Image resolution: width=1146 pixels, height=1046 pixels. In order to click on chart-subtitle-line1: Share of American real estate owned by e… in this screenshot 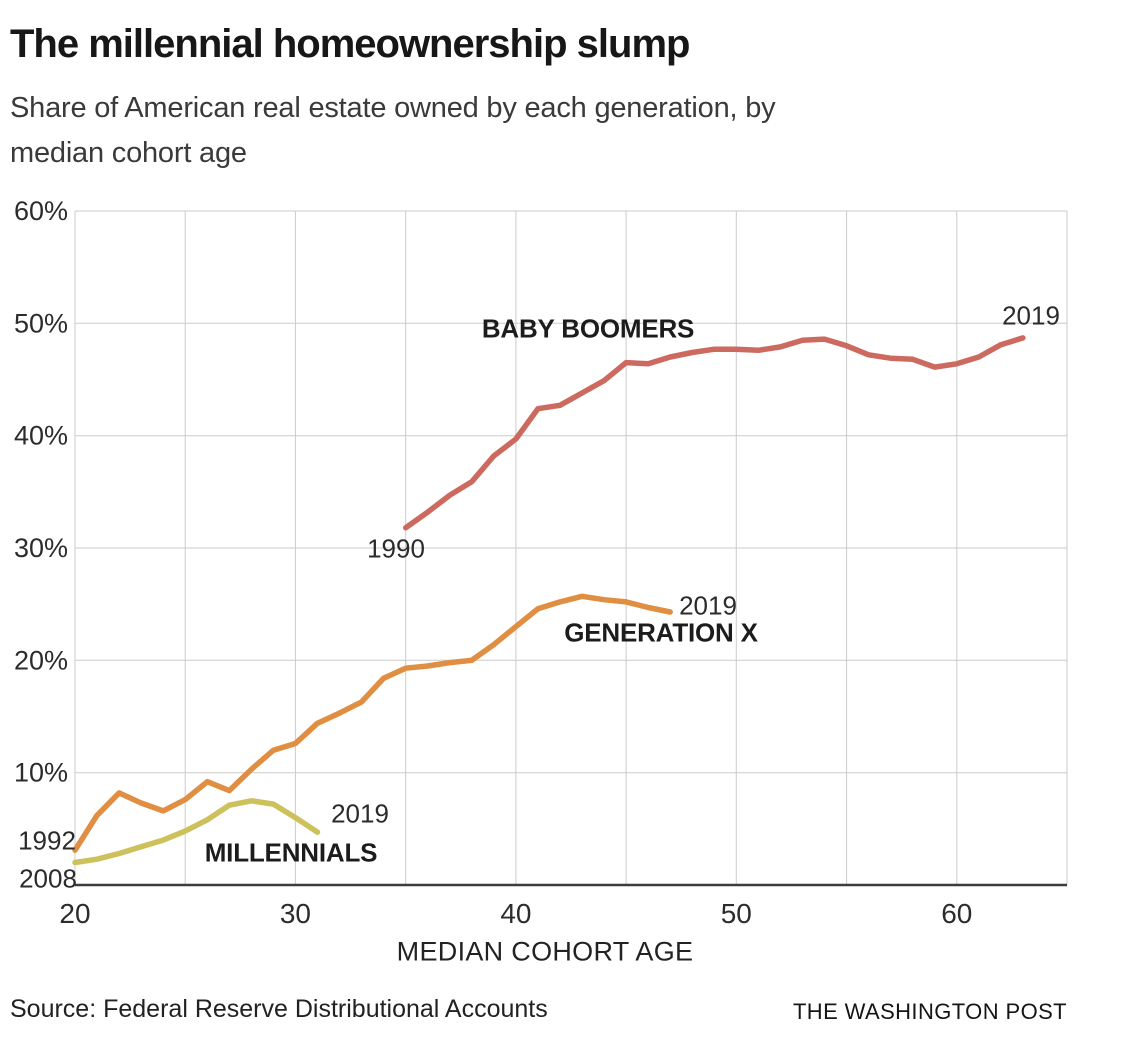, I will do `click(393, 108)`.